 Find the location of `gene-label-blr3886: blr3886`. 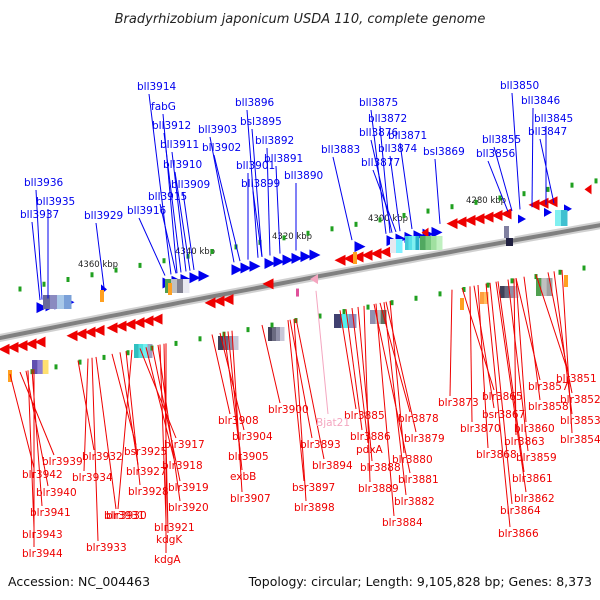

gene-label-blr3886: blr3886 is located at coordinates (368, 376).